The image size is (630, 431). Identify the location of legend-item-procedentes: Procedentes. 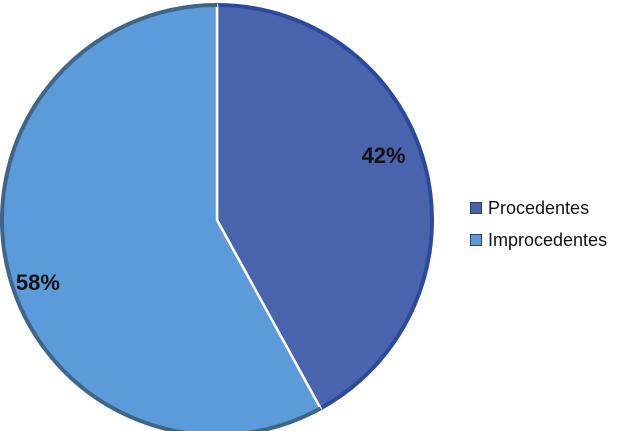
(538, 208).